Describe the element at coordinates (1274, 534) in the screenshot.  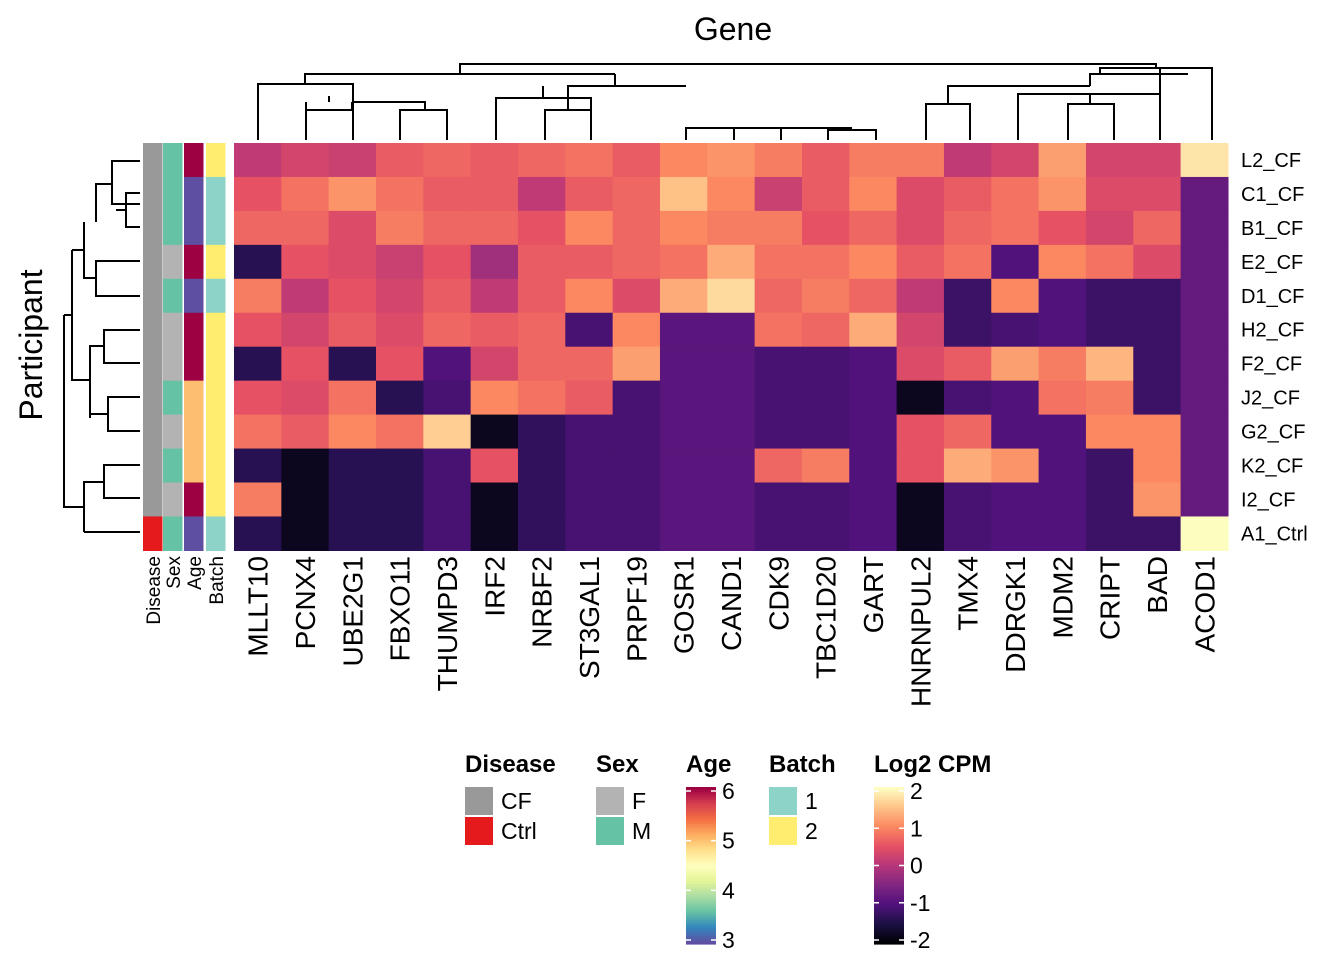
I see `participant-label: A1_Ctrl` at that location.